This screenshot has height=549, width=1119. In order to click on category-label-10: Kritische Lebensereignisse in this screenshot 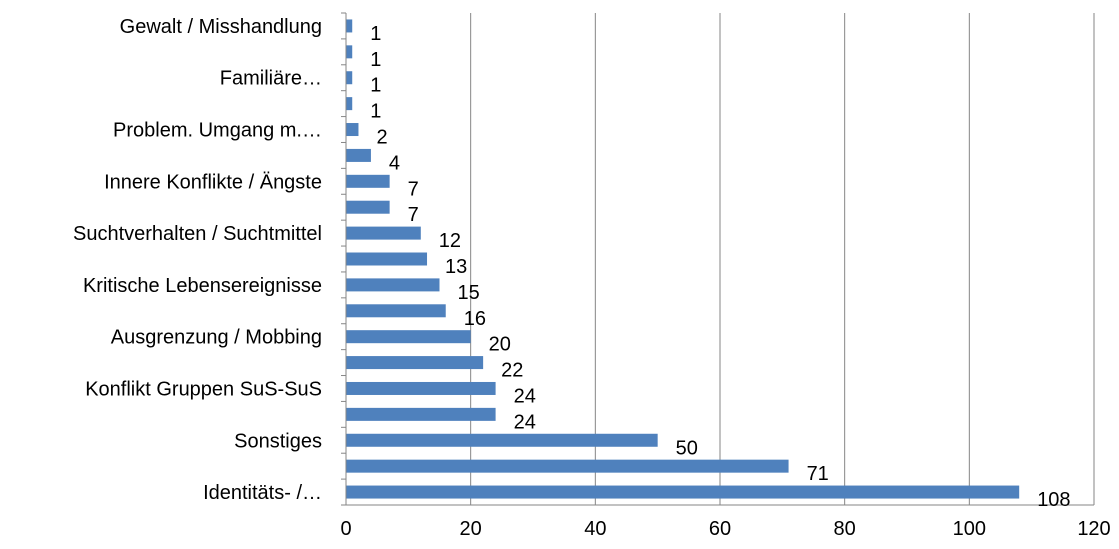, I will do `click(202, 286)`.